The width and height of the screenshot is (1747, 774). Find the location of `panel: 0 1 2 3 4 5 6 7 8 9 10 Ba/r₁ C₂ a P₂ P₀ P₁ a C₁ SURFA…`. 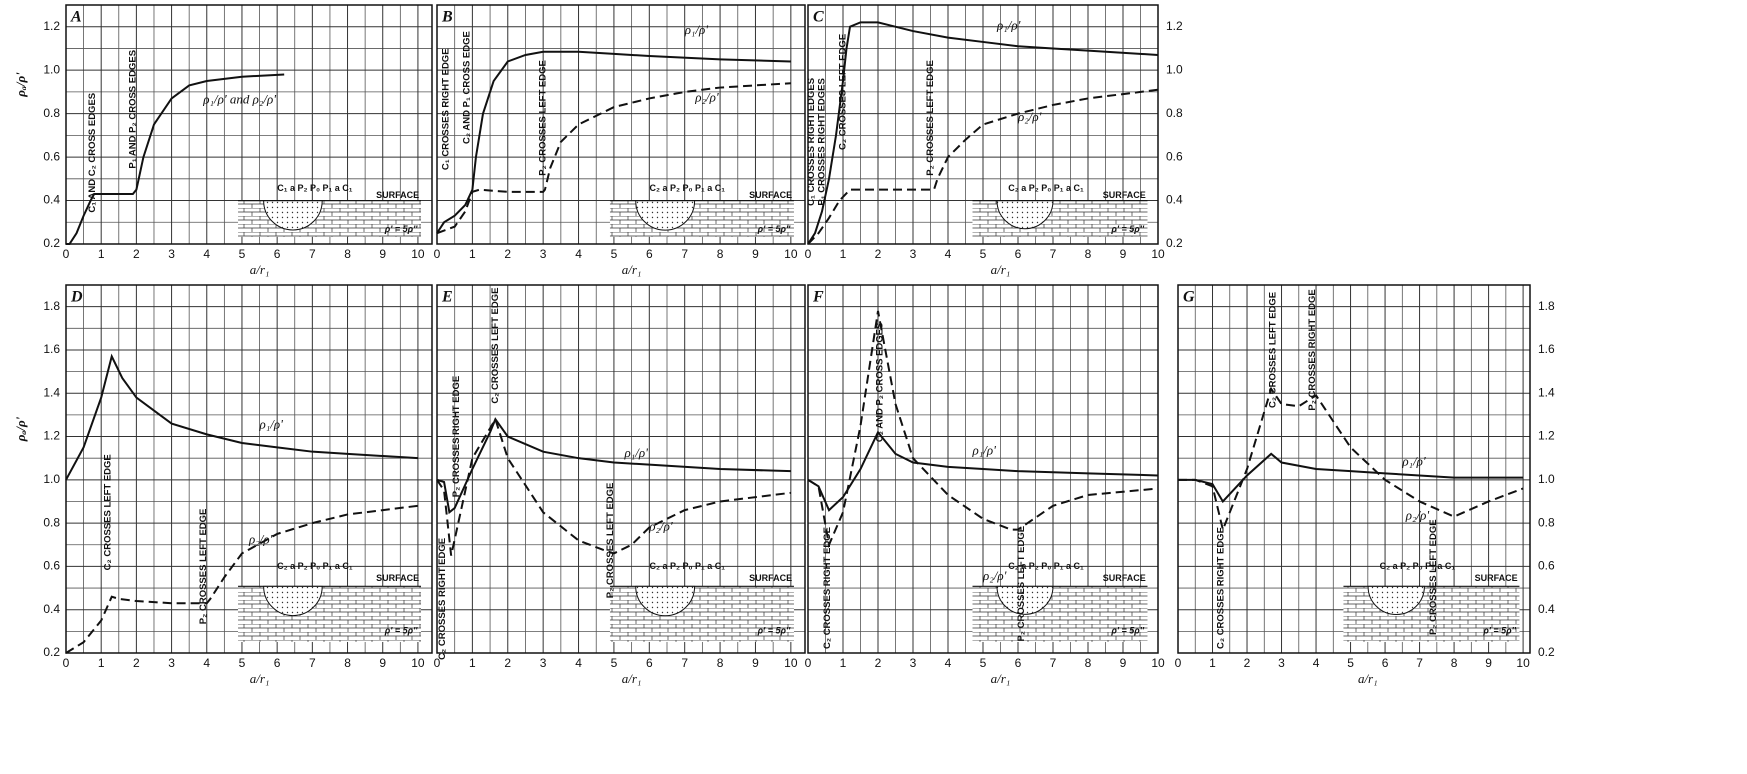

panel: 0 1 2 3 4 5 6 7 8 9 10 Ba/r₁ C₂ a P₂ P₀ P₁ a C₁ SURFA… is located at coordinates (620, 140).